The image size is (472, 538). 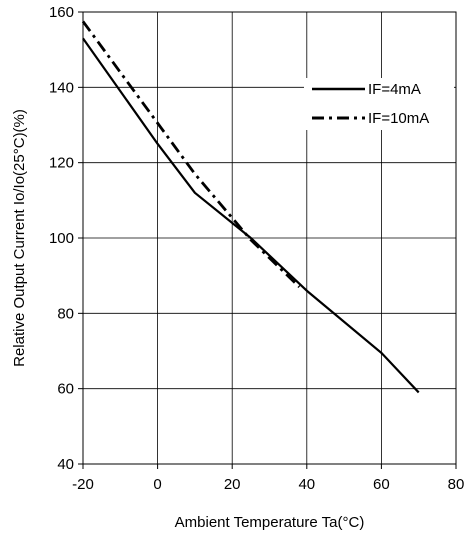 What do you see at coordinates (65, 464) in the screenshot?
I see `y-tick-label: 40` at bounding box center [65, 464].